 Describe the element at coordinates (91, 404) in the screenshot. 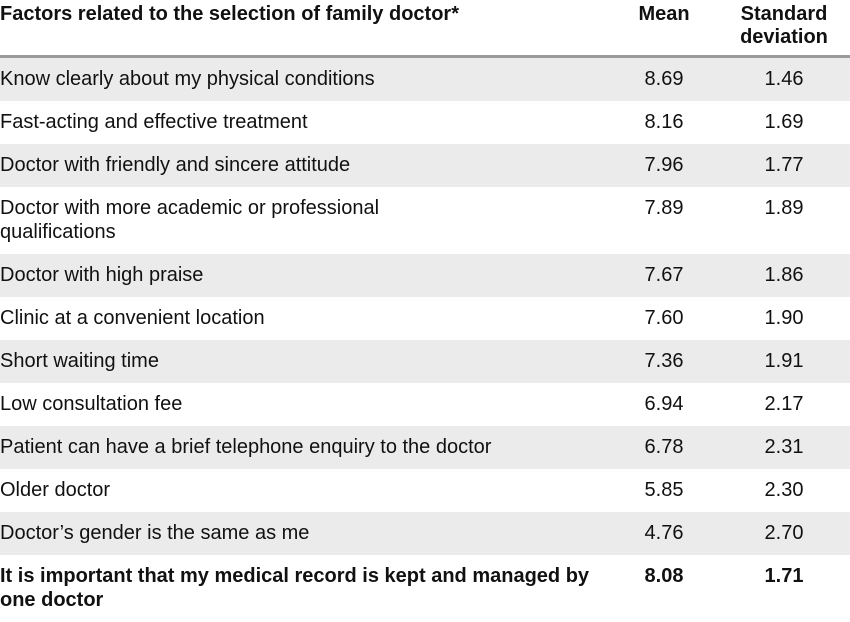

I see `factor-cell: Low consultation fee` at that location.